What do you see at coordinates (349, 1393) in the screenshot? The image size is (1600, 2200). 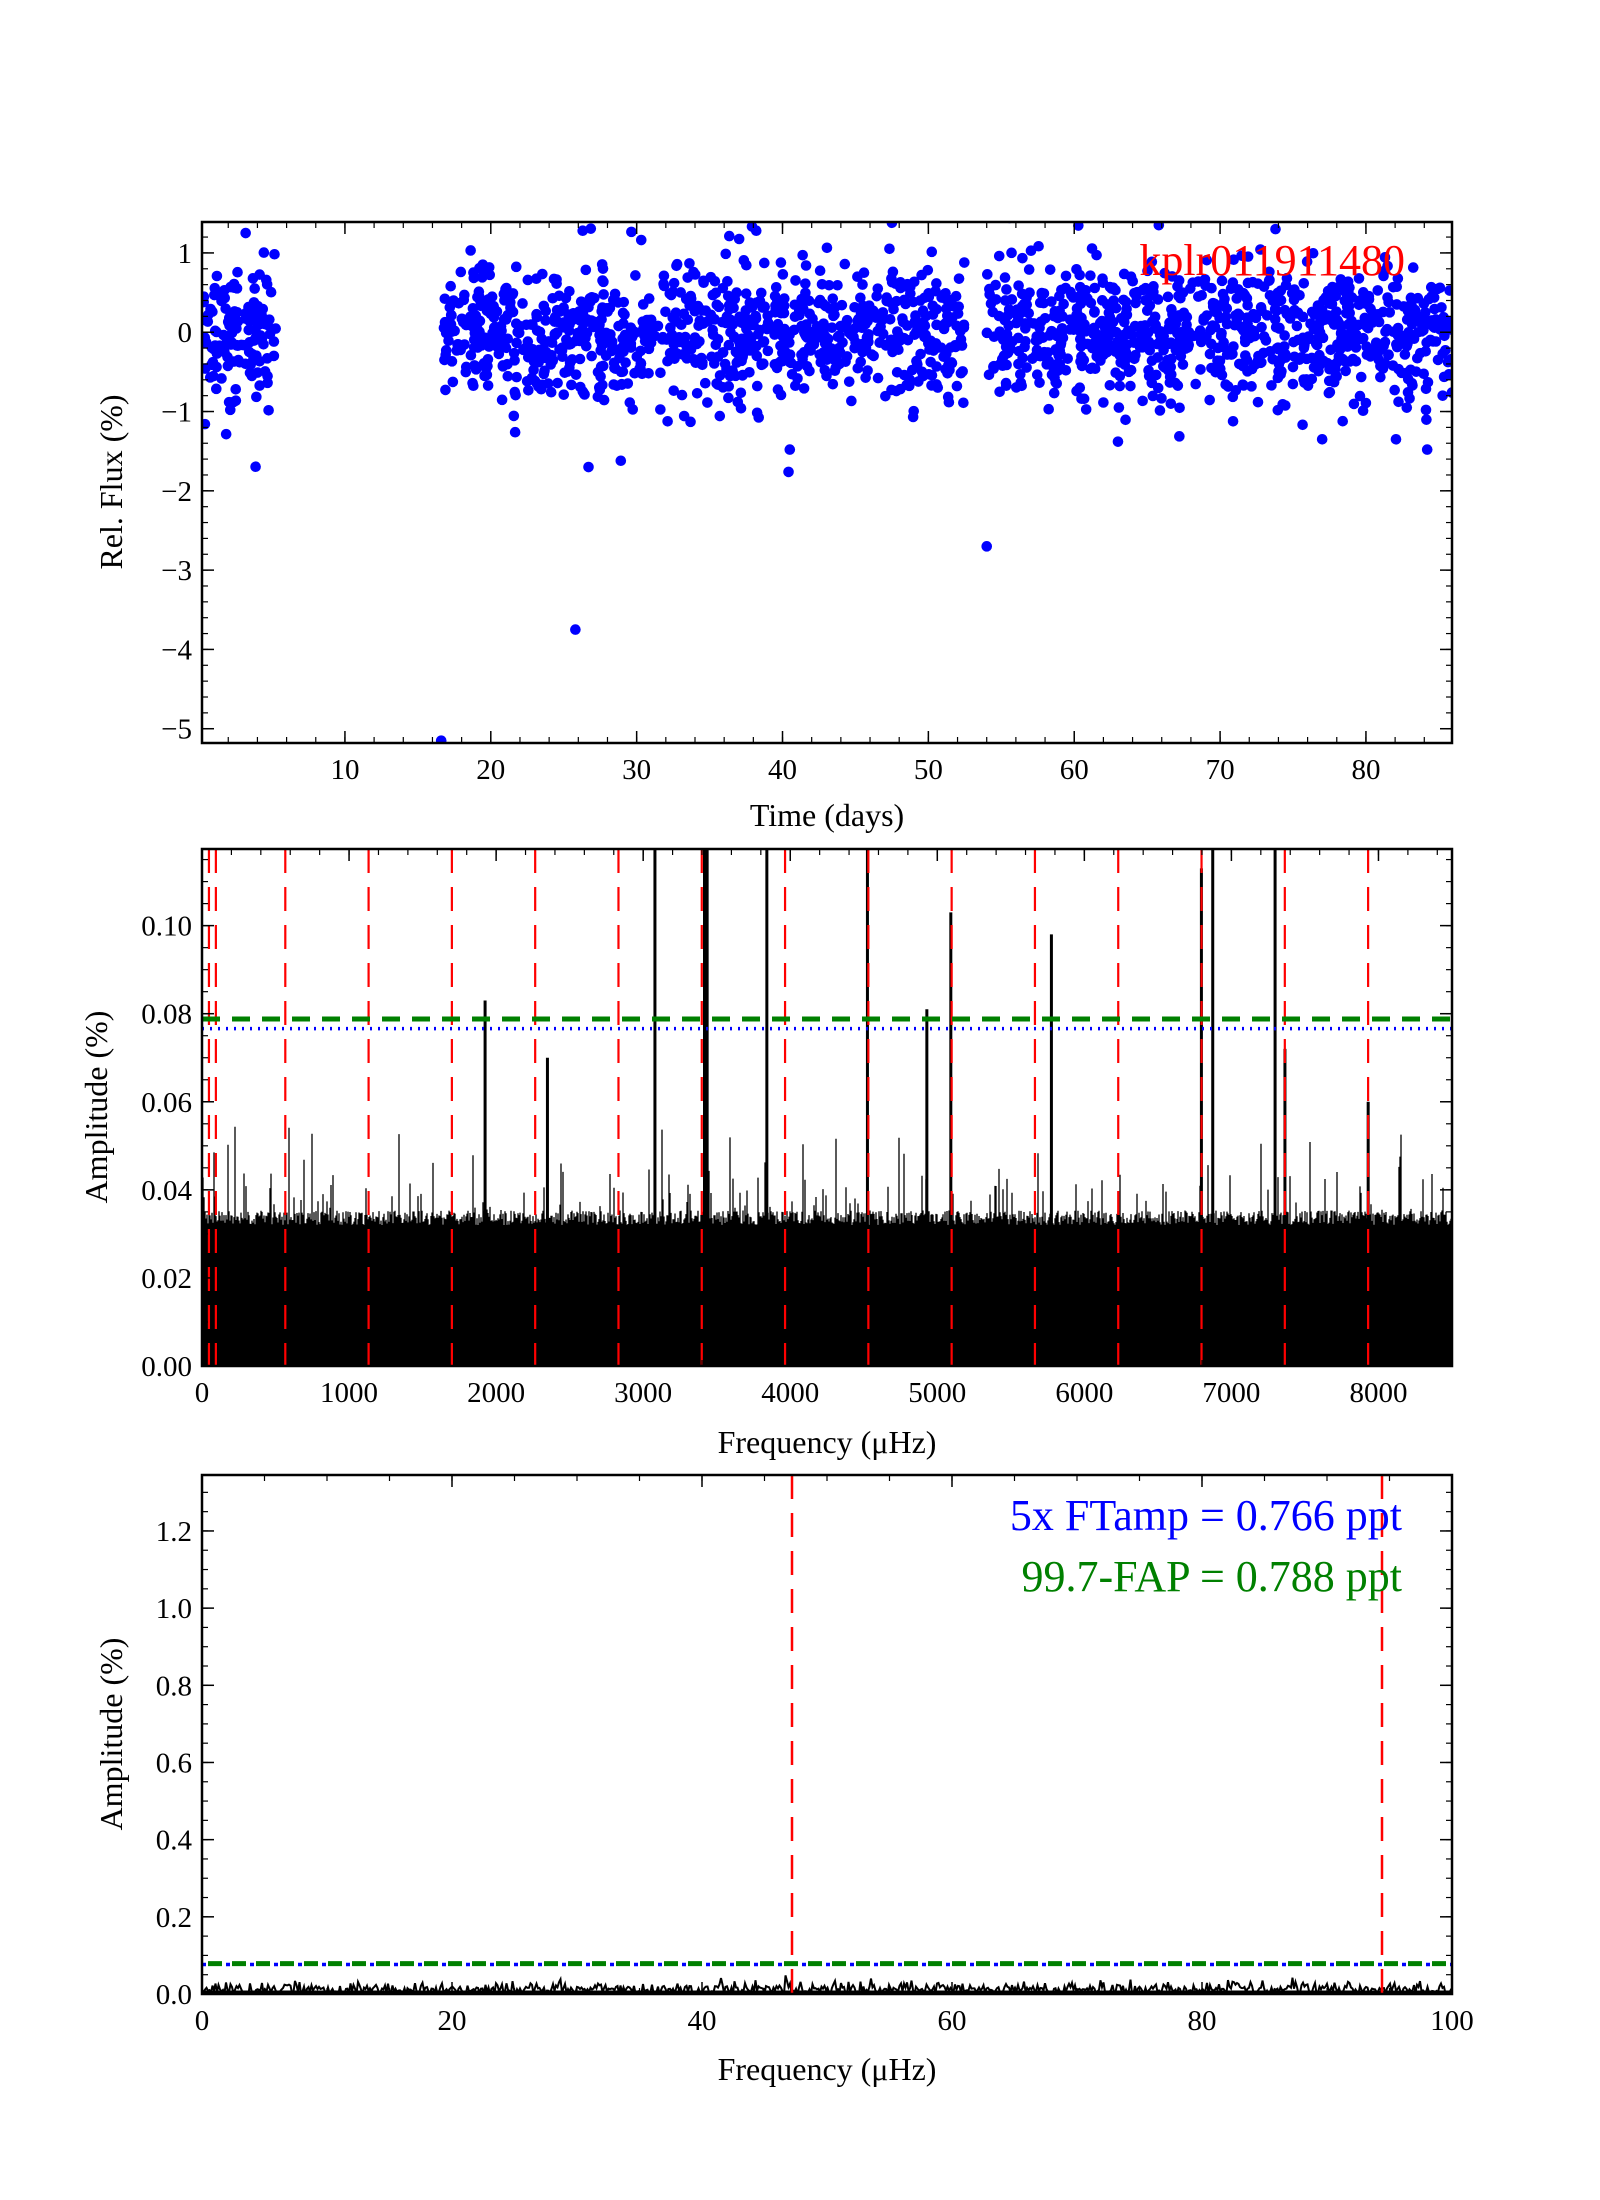 I see `x-tick-label: 1000` at bounding box center [349, 1393].